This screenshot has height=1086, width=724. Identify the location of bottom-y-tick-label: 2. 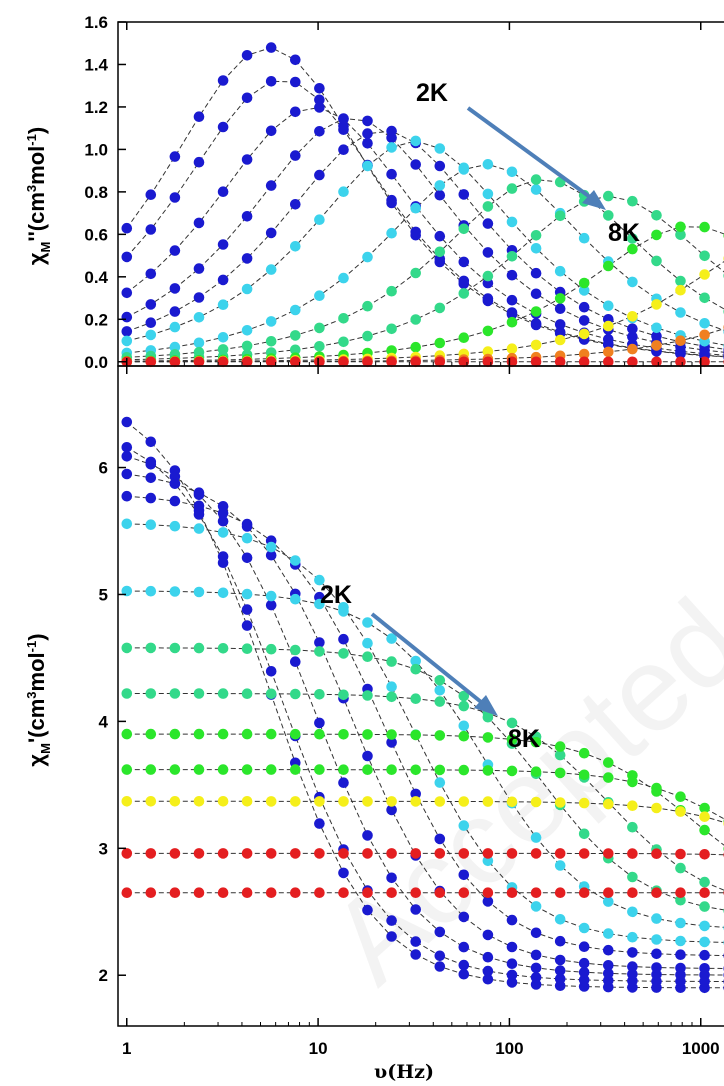
(103, 975).